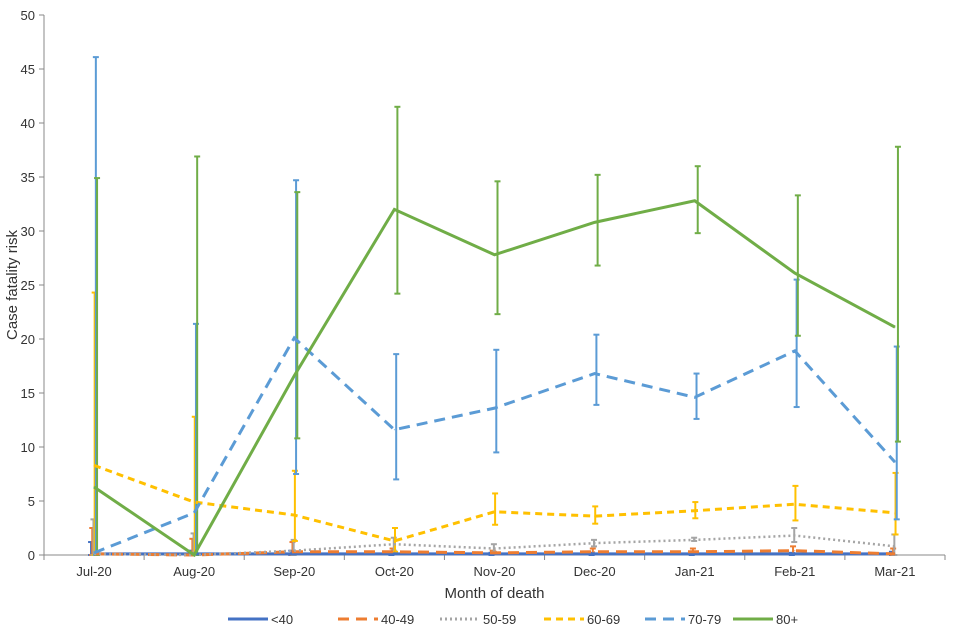 This screenshot has height=640, width=960. What do you see at coordinates (695, 571) in the screenshot?
I see `x-tick-label: Jan-21` at bounding box center [695, 571].